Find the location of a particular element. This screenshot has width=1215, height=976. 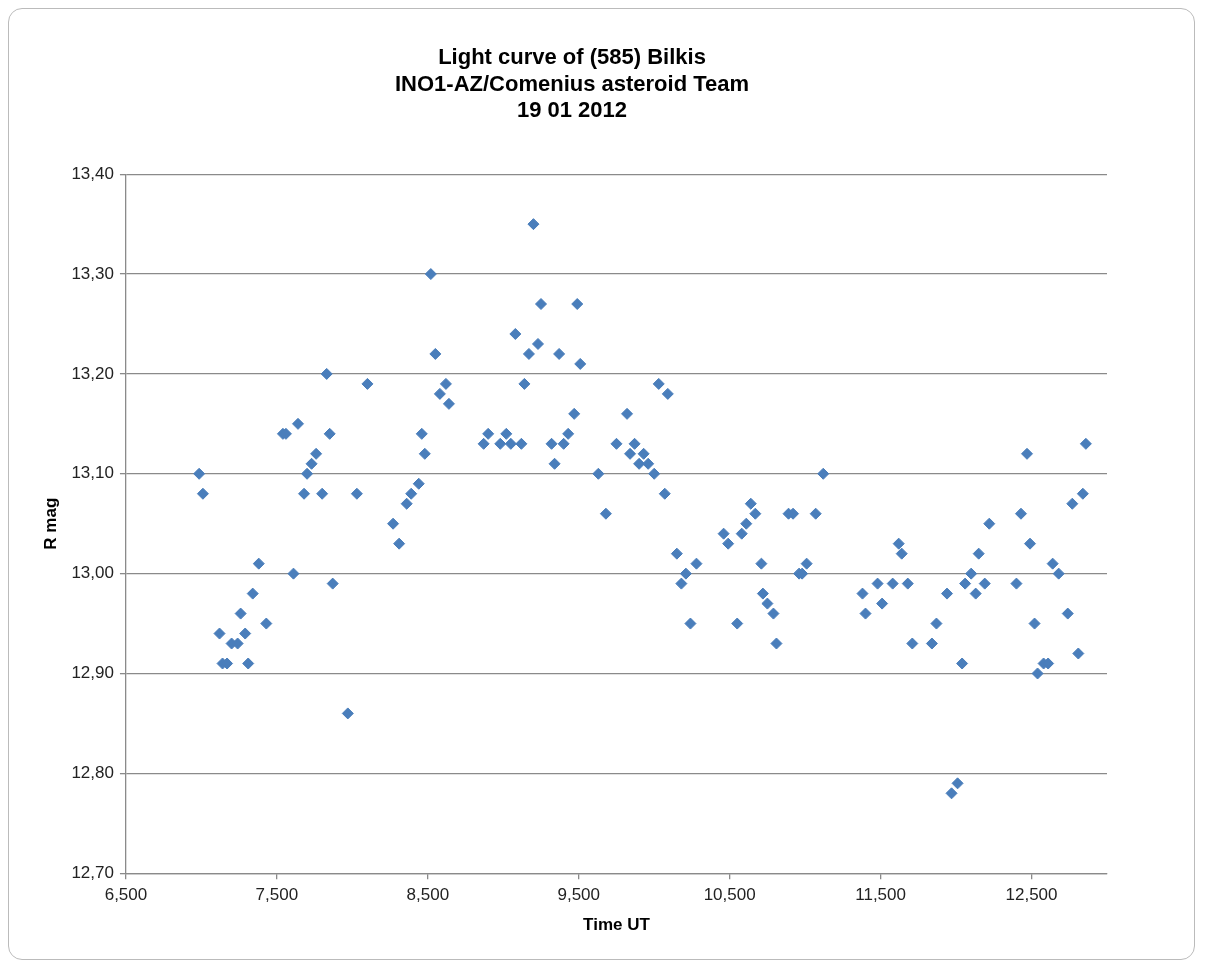

x-tick-label: 12,500 is located at coordinates (1031, 895).